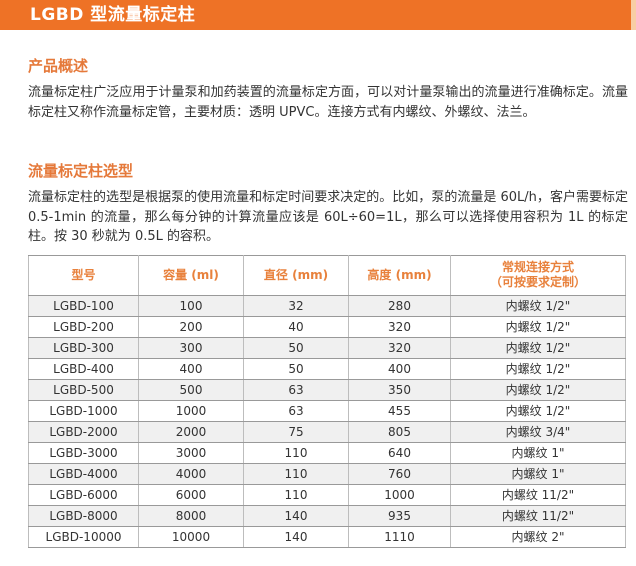 The height and width of the screenshot is (566, 636). Describe the element at coordinates (399, 536) in the screenshot. I see `cell-height_mm: 1110` at that location.